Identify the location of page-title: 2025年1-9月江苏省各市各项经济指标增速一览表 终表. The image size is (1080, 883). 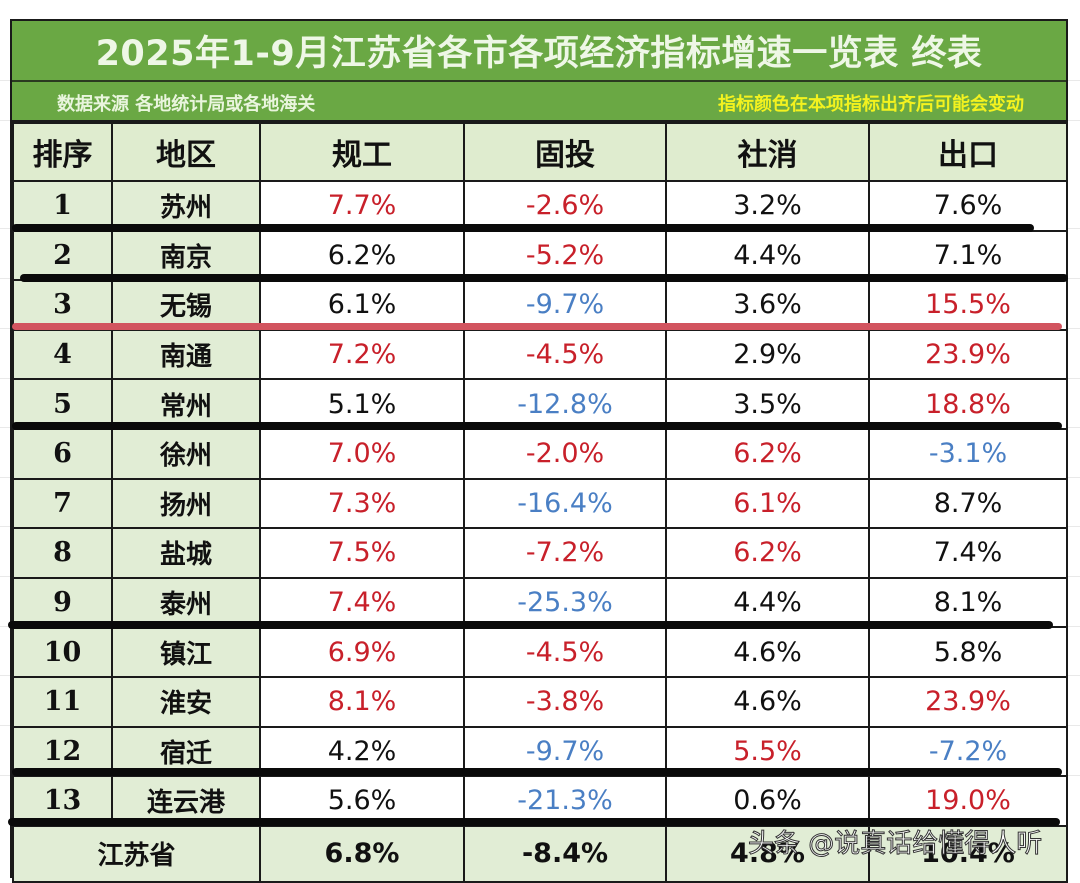
(539, 54).